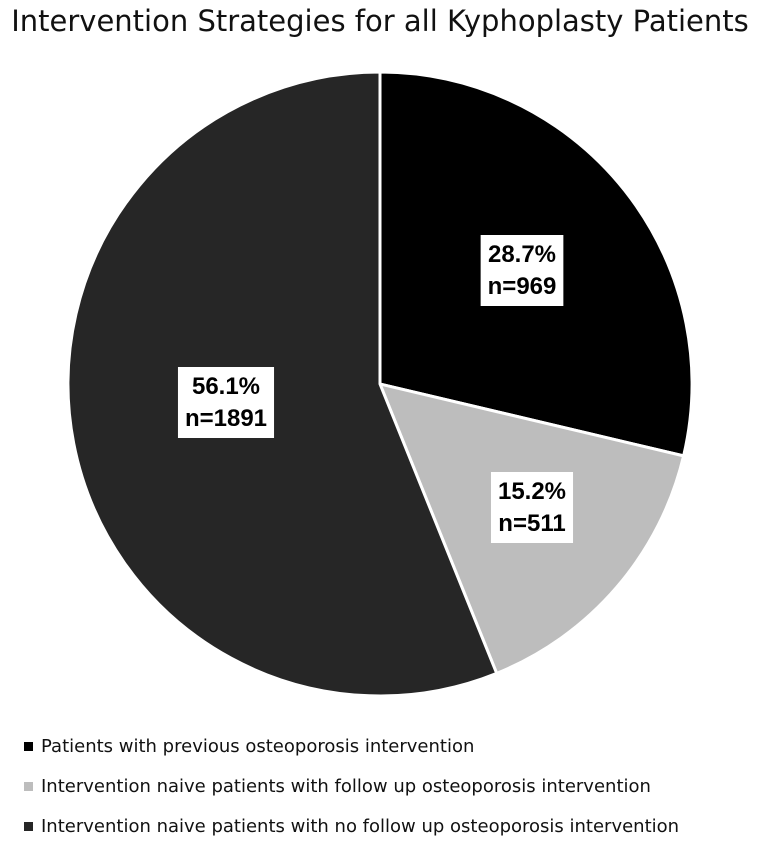 The image size is (760, 854). I want to click on data-label: 15.2% n=511, so click(532, 507).